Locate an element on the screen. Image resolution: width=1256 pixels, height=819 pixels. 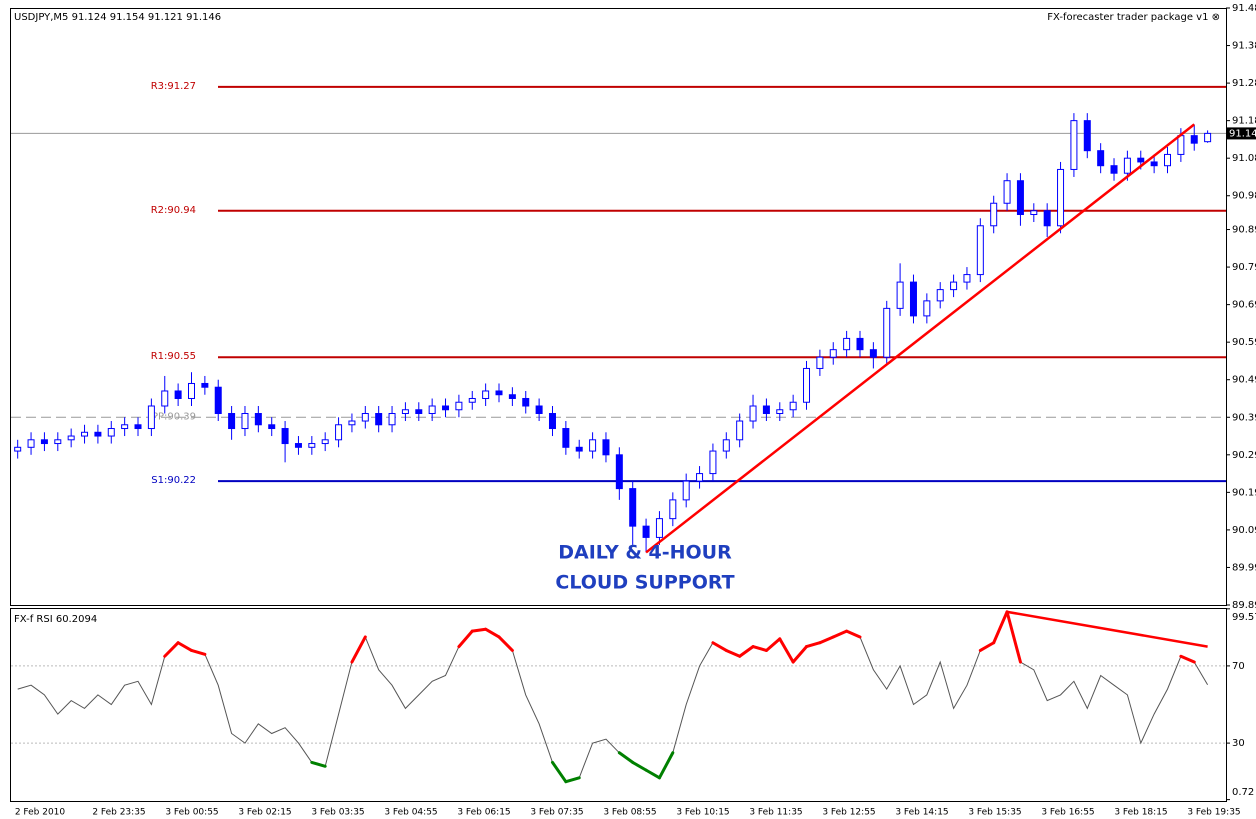
y-tick-label: 91.28 is located at coordinates (1244, 83).